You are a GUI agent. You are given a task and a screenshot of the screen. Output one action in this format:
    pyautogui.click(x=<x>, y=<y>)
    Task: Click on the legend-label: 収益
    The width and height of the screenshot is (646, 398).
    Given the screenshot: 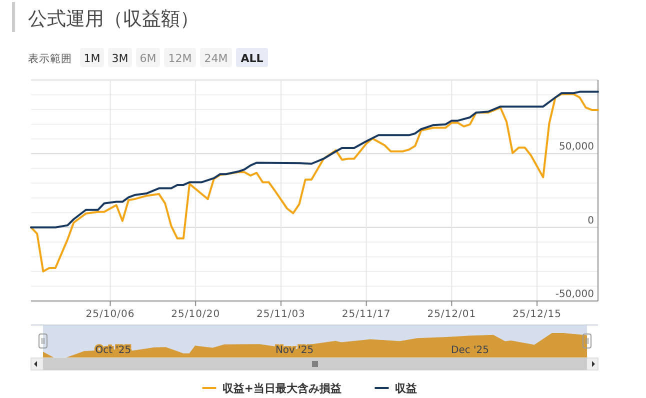 What is the action you would take?
    pyautogui.click(x=405, y=388)
    